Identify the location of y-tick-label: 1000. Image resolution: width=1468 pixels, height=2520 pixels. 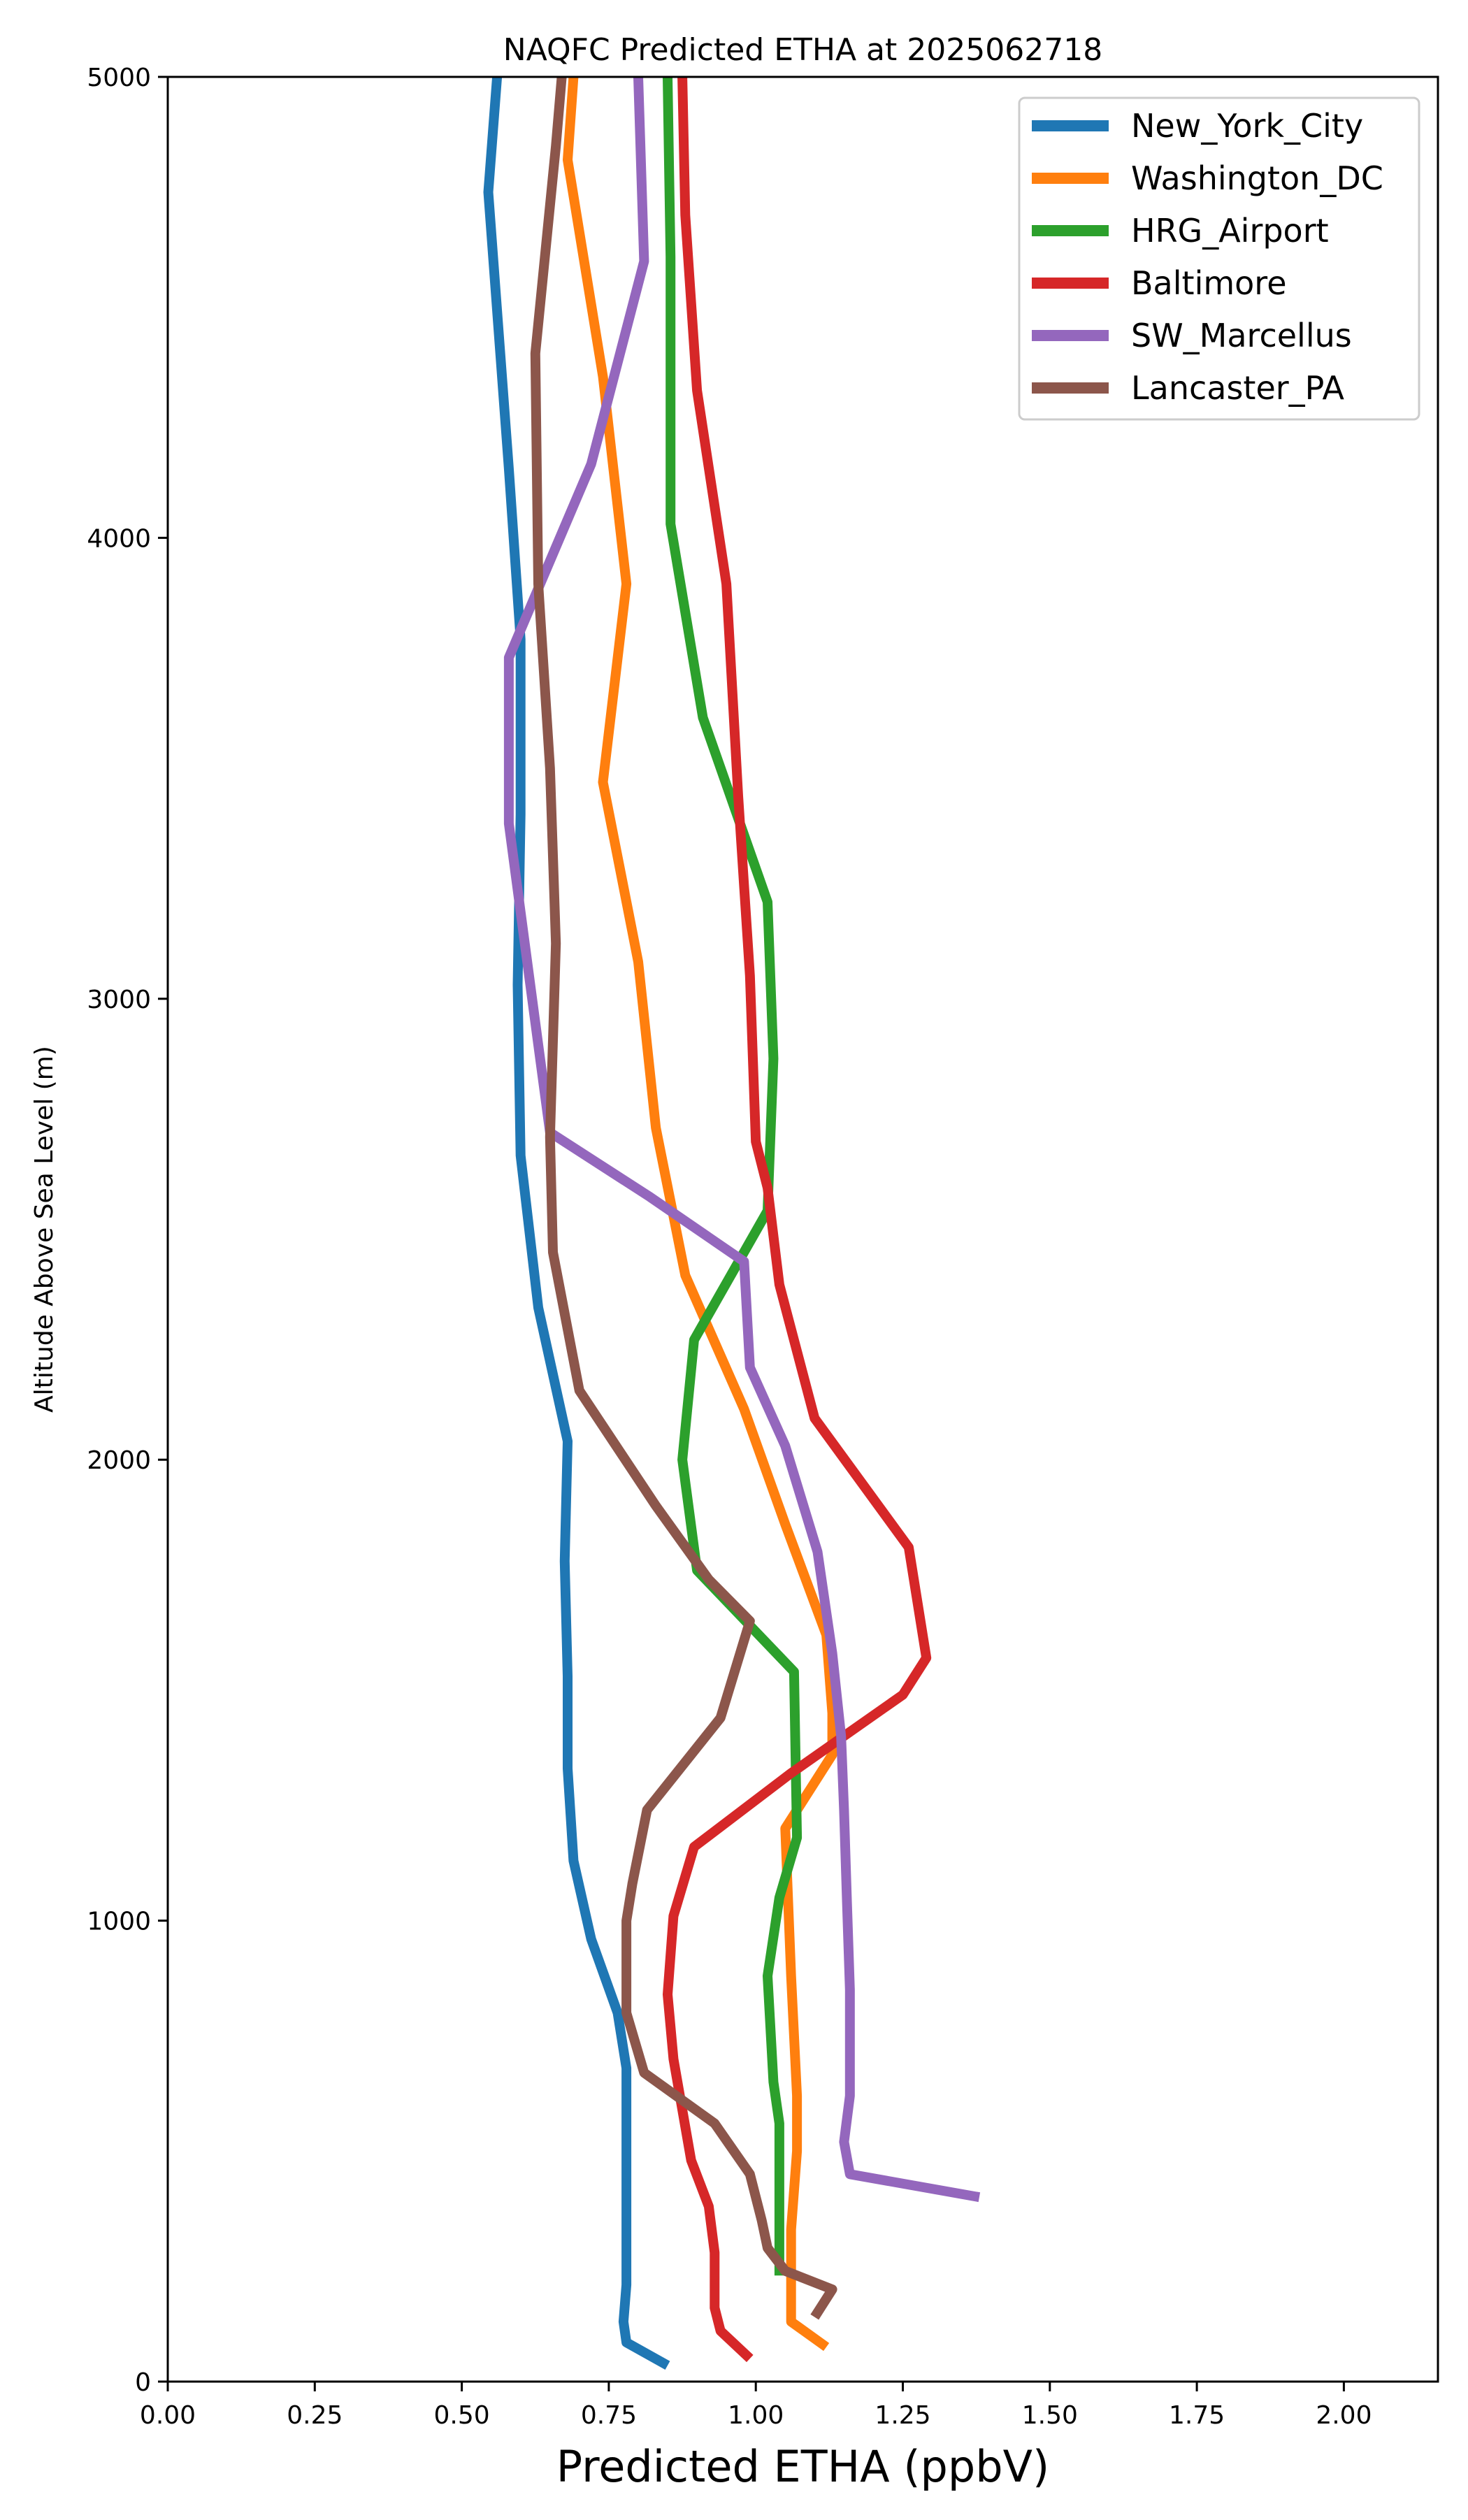
(119, 1922).